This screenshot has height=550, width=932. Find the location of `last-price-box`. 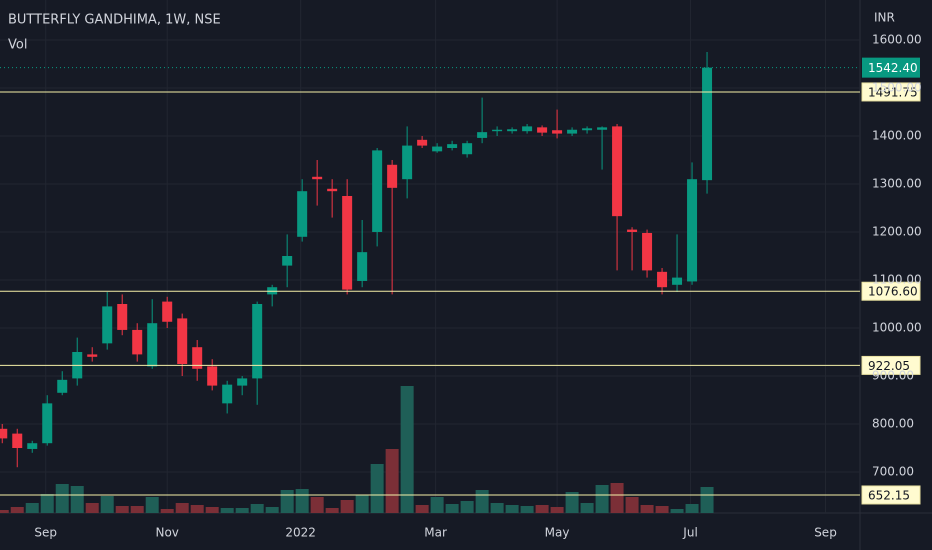

last-price-box is located at coordinates (891, 67).